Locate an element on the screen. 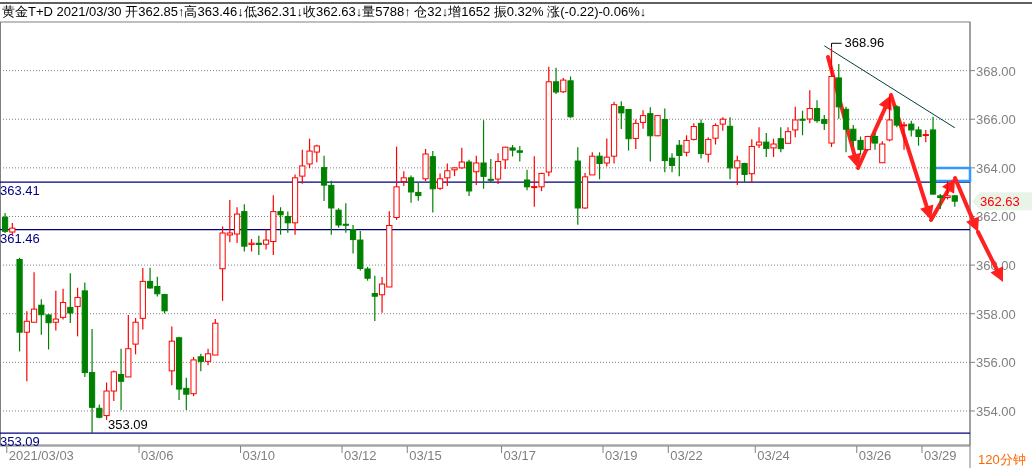 The height and width of the screenshot is (468, 1032). x-tick-label: 2021/03/03 is located at coordinates (41, 455).